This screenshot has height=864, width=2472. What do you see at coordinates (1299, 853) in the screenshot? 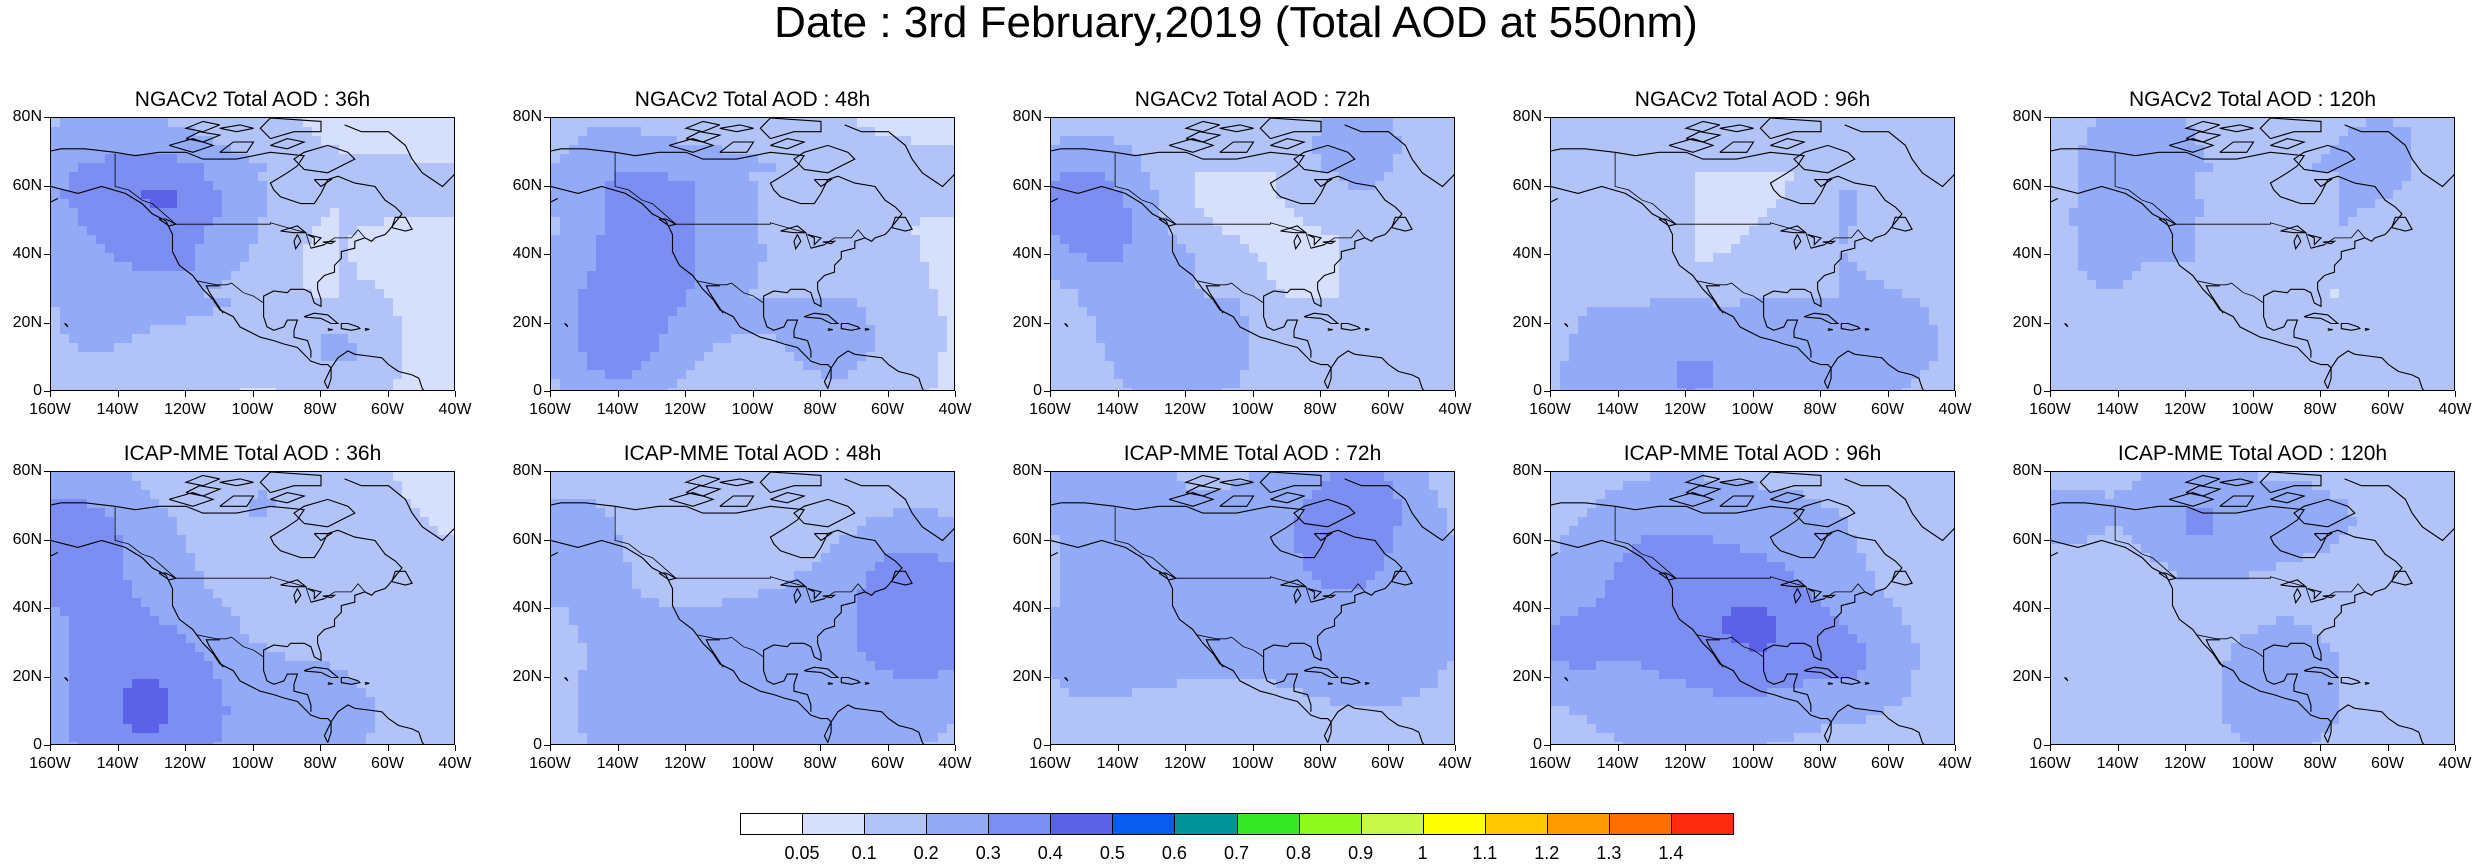
I see `colorbar-label: 0.8` at bounding box center [1299, 853].